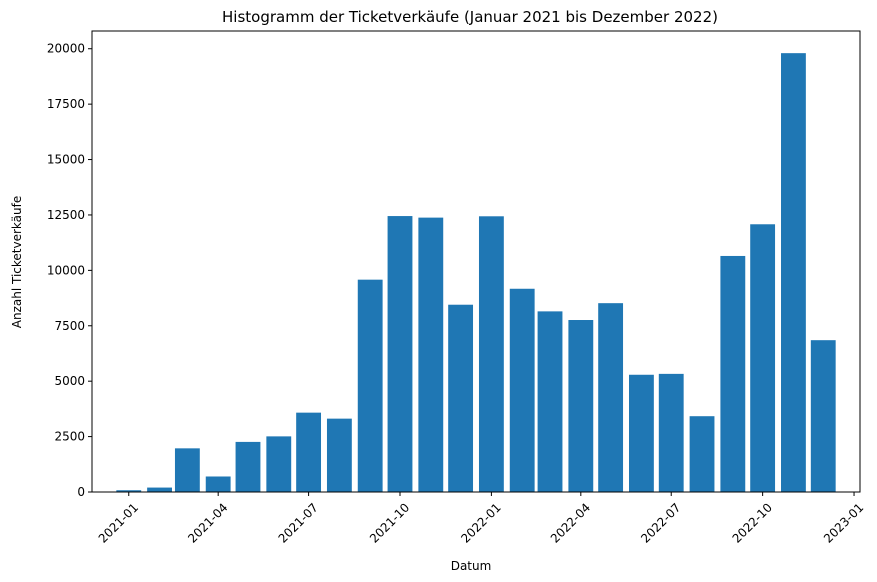 Image resolution: width=877 pixels, height=582 pixels. What do you see at coordinates (69, 326) in the screenshot?
I see `y-tick-label: 7500` at bounding box center [69, 326].